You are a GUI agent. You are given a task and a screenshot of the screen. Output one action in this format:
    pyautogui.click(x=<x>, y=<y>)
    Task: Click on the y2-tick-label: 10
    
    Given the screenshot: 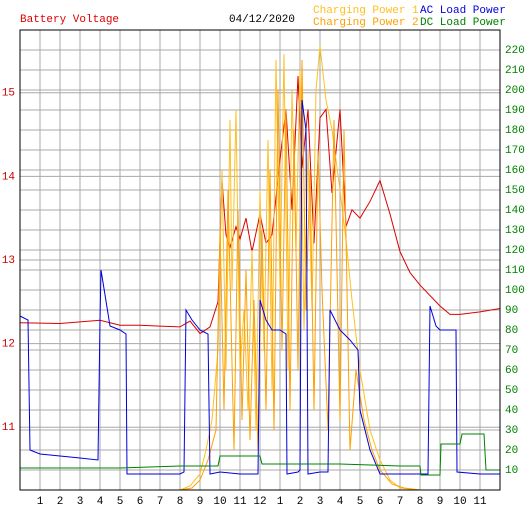 What is the action you would take?
    pyautogui.click(x=511, y=471)
    